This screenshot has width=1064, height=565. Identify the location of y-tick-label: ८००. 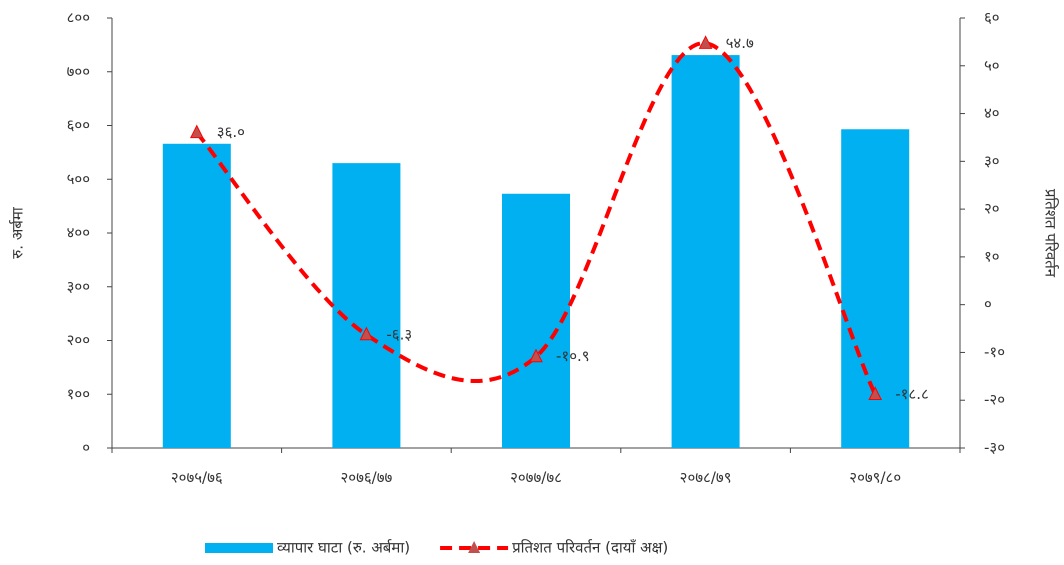
(78, 18).